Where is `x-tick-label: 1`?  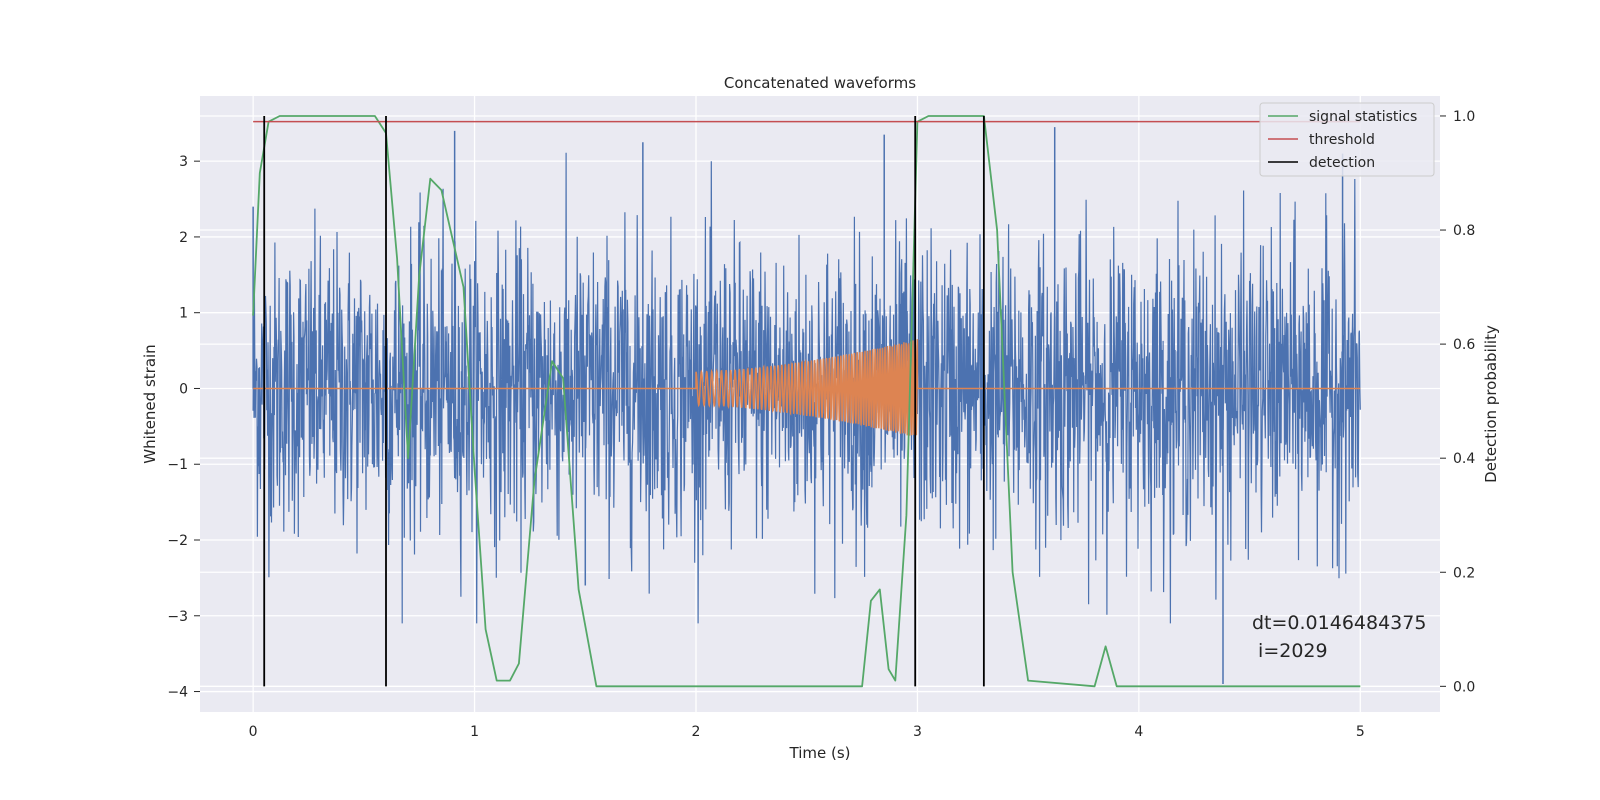 x-tick-label: 1 is located at coordinates (474, 732).